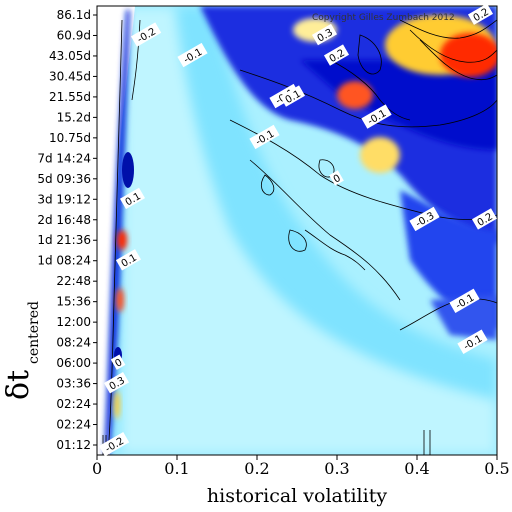 The height and width of the screenshot is (512, 512). What do you see at coordinates (383, 18) in the screenshot?
I see `copyright-notice: Copyright Gilles Zumbach 2012` at bounding box center [383, 18].